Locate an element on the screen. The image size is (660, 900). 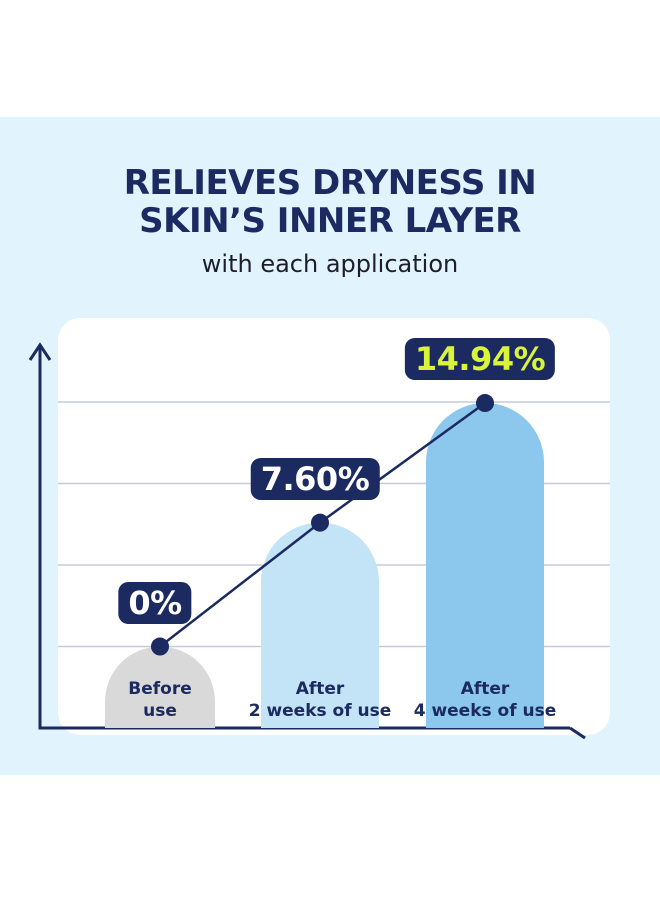
subtitle: with each application is located at coordinates (330, 264).